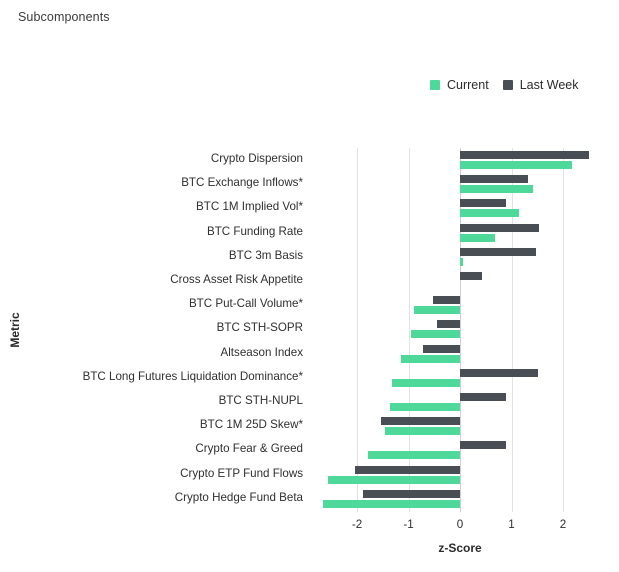 Image resolution: width=619 pixels, height=572 pixels. I want to click on category-label: BTC 1M Implied Vol*, so click(249, 207).